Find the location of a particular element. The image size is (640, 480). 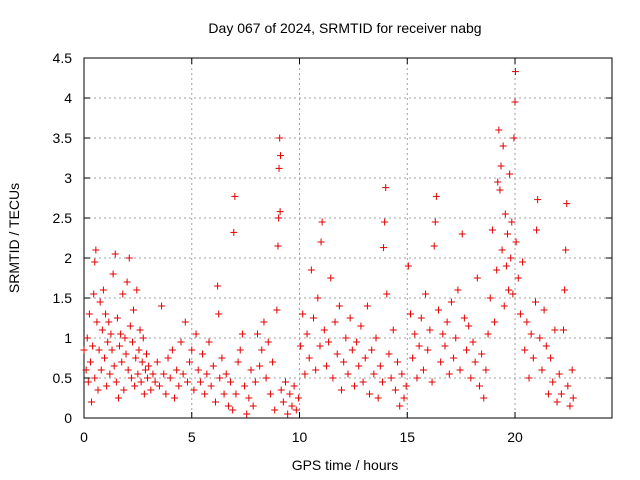

y-tick-label: 2.5 is located at coordinates (63, 218).